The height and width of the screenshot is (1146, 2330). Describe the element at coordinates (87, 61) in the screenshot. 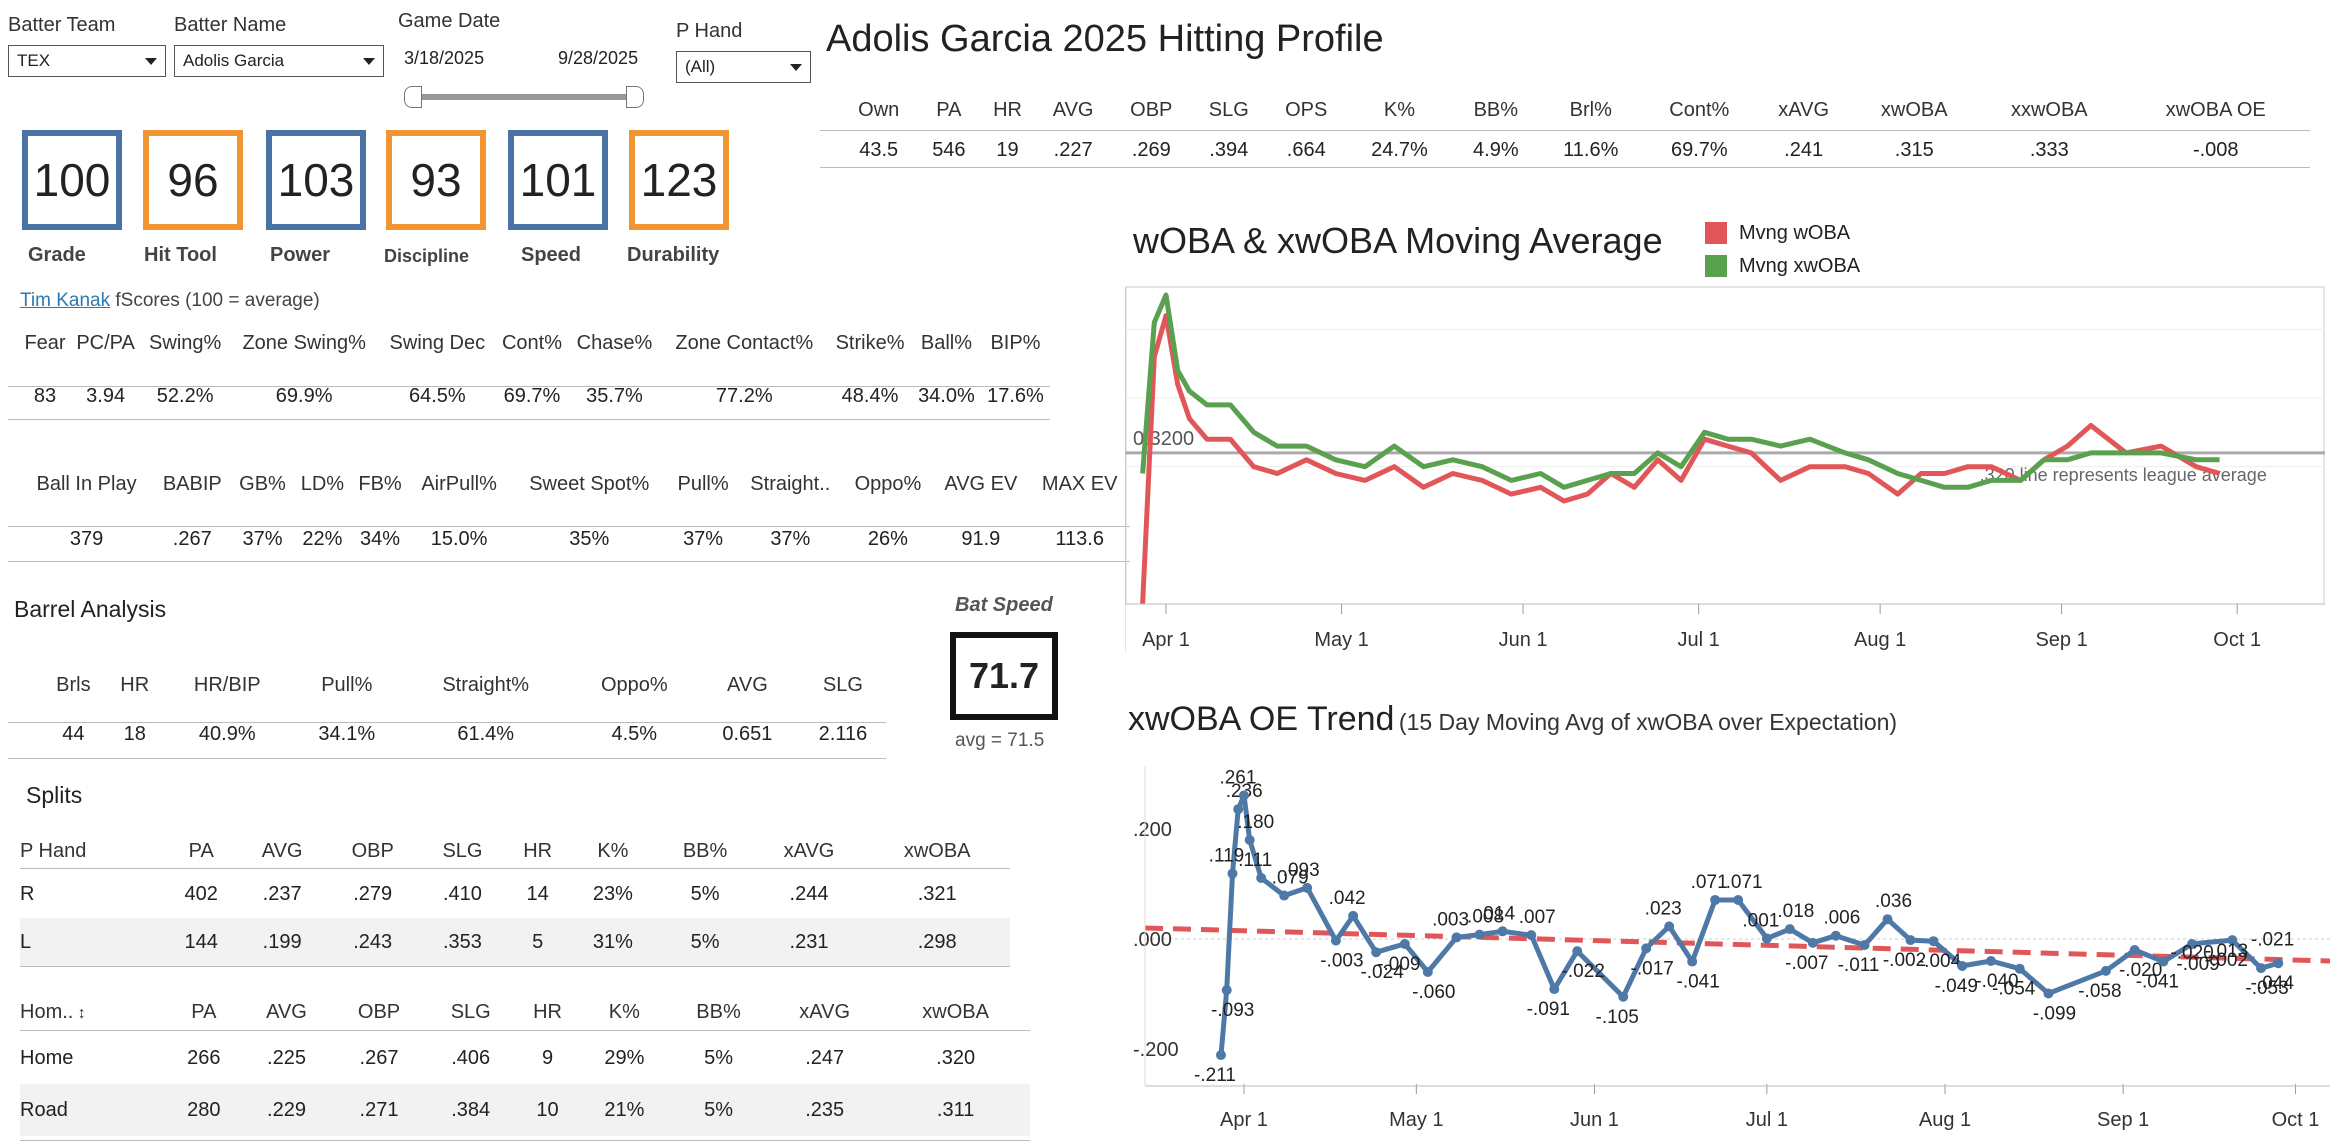

I see `batter-team-select: TEX` at that location.